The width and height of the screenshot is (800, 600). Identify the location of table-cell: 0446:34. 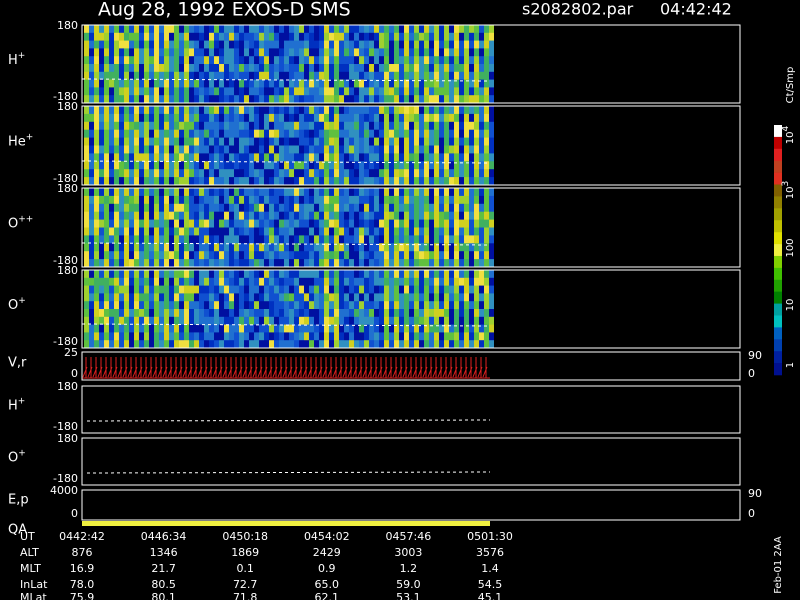
(164, 536).